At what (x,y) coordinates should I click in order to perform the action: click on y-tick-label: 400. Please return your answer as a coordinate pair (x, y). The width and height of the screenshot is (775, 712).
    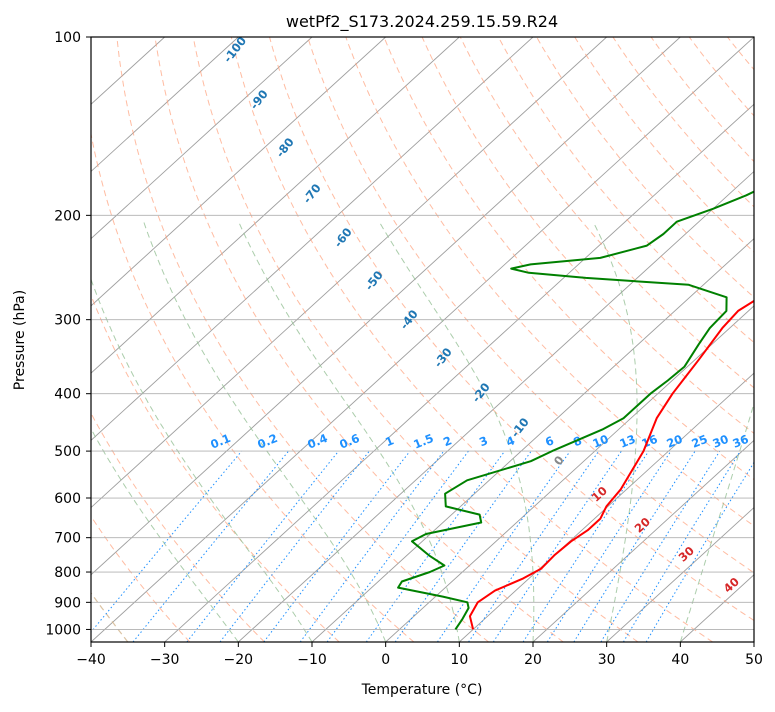
    Looking at the image, I should click on (67, 395).